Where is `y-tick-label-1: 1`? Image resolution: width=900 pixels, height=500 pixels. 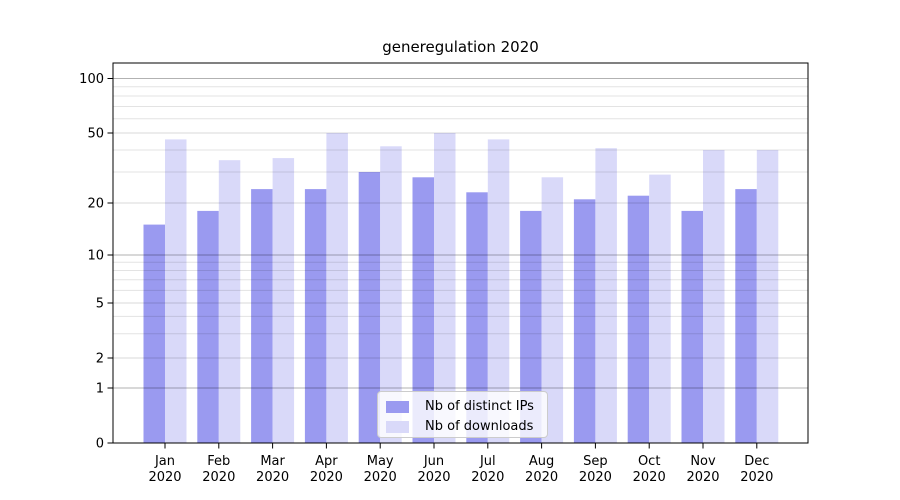 y-tick-label-1: 1 is located at coordinates (100, 389).